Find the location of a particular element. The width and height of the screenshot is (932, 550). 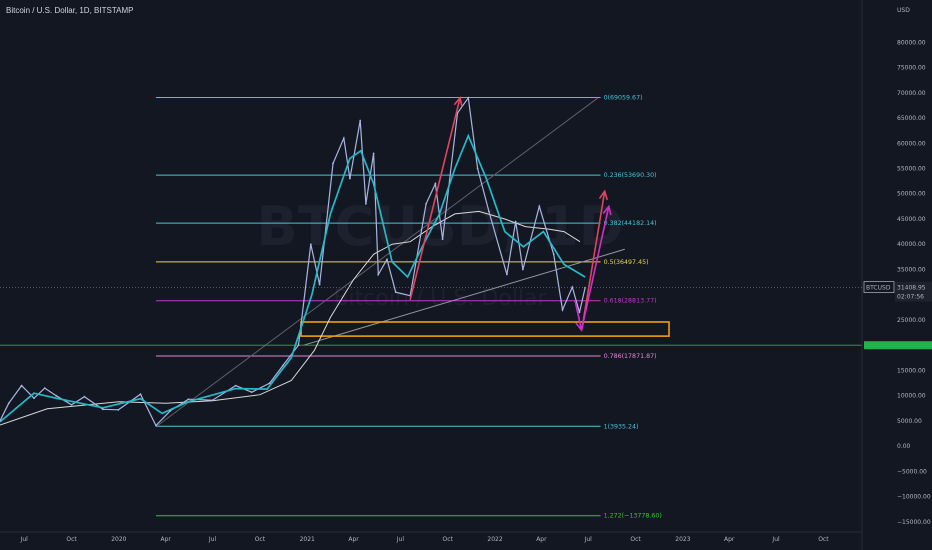

price-tick-label: 60000.00 is located at coordinates (911, 143).